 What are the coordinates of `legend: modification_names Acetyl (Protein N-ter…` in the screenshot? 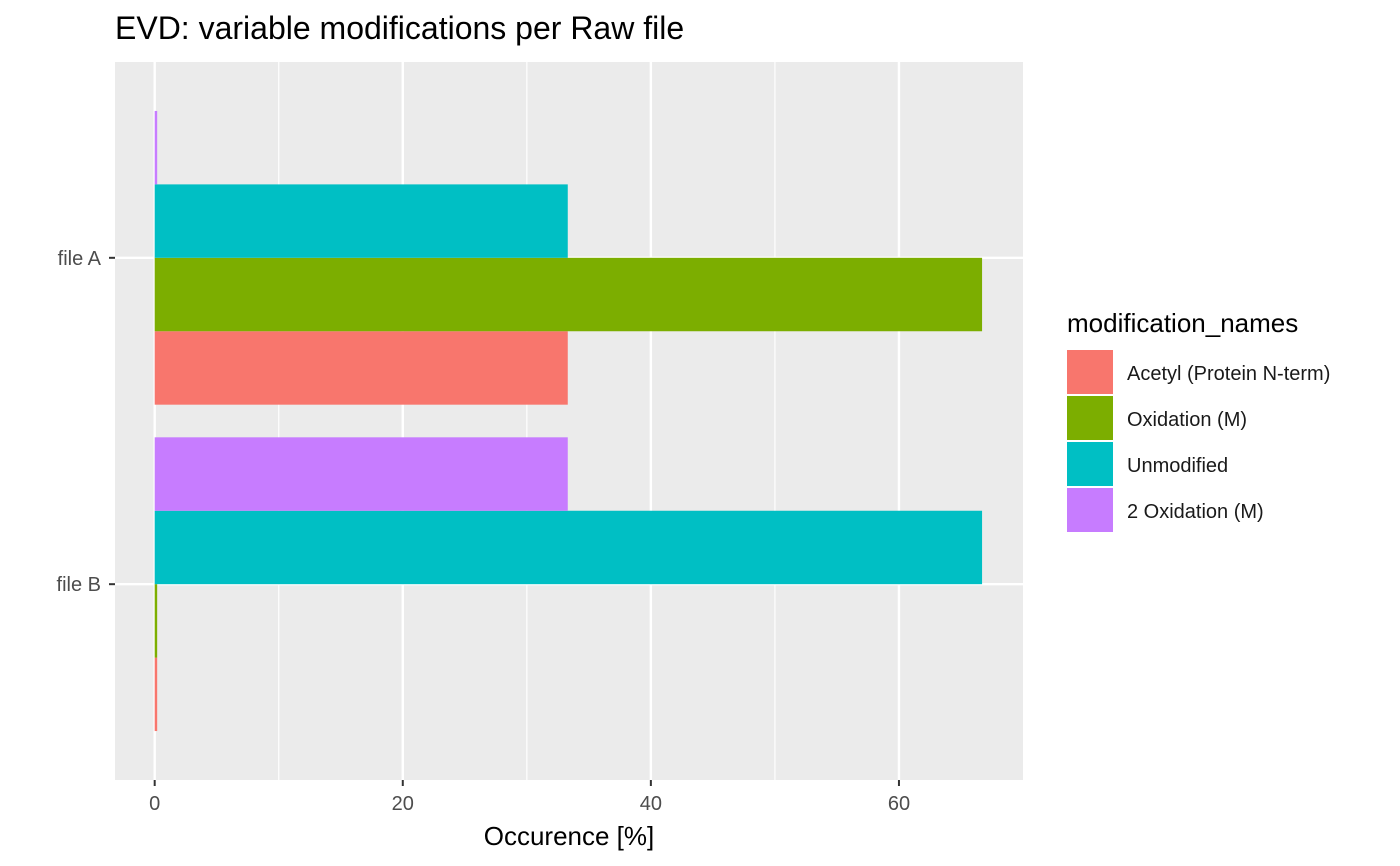 It's located at (1198, 420).